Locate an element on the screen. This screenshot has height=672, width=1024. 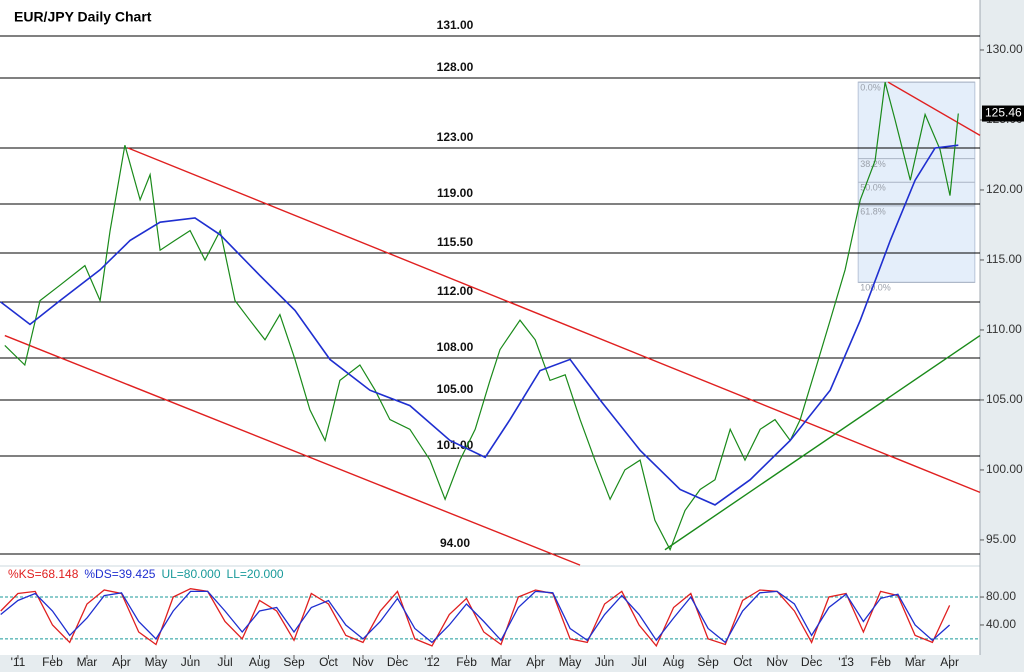
stoch-panel is located at coordinates (490, 611).